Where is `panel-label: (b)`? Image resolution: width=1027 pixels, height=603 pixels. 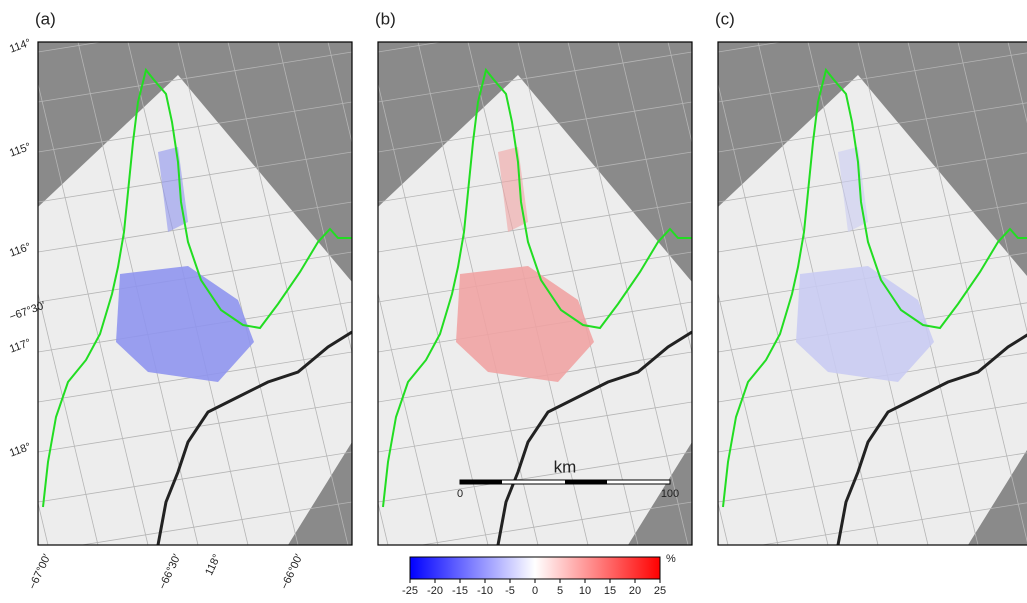
panel-label: (b) is located at coordinates (385, 18).